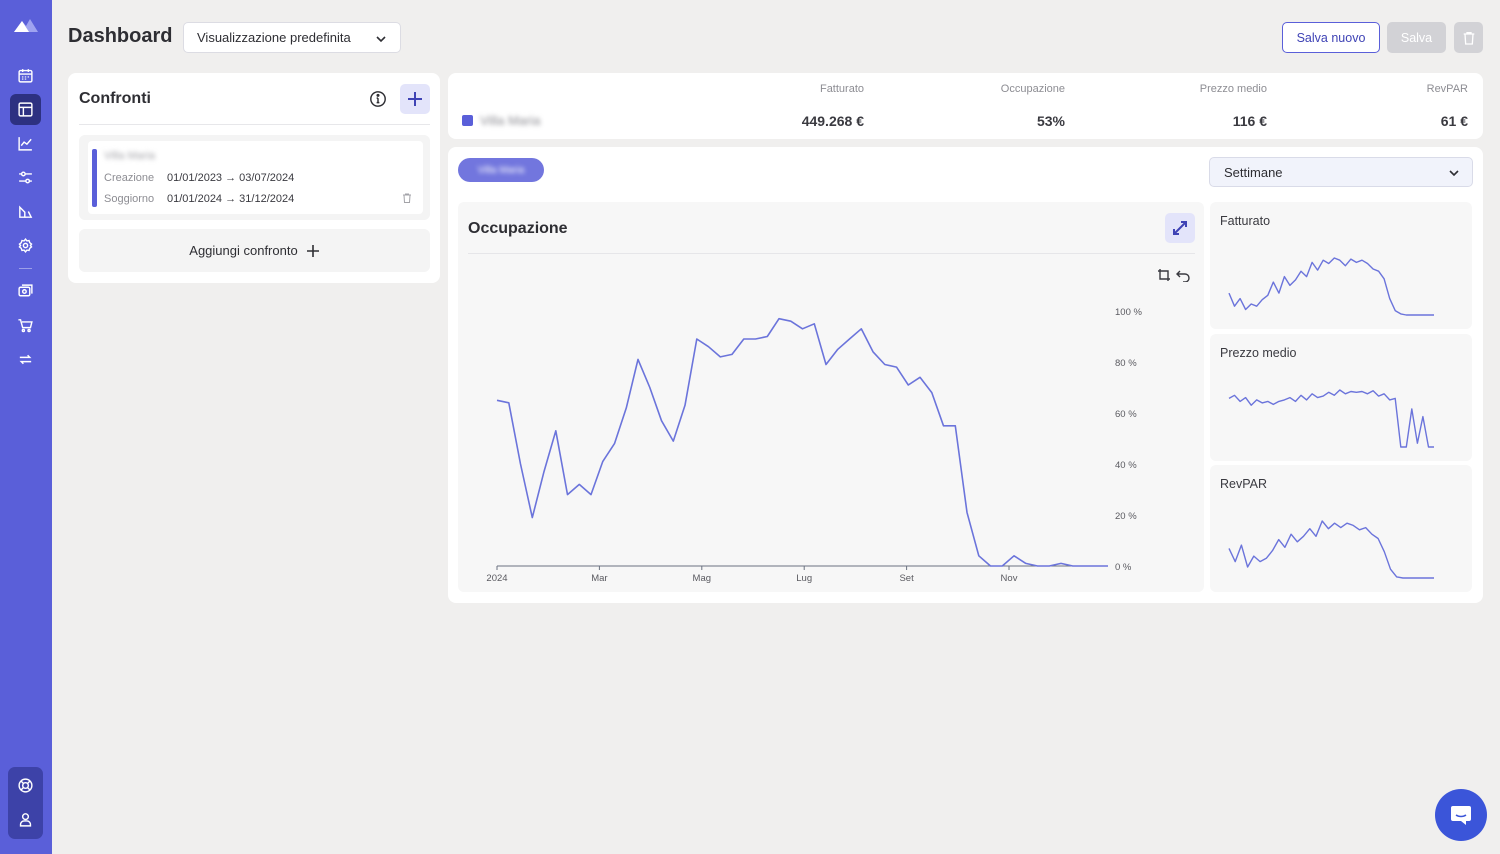 Image resolution: width=1500 pixels, height=854 pixels. I want to click on creation-label: Creazione, so click(129, 178).